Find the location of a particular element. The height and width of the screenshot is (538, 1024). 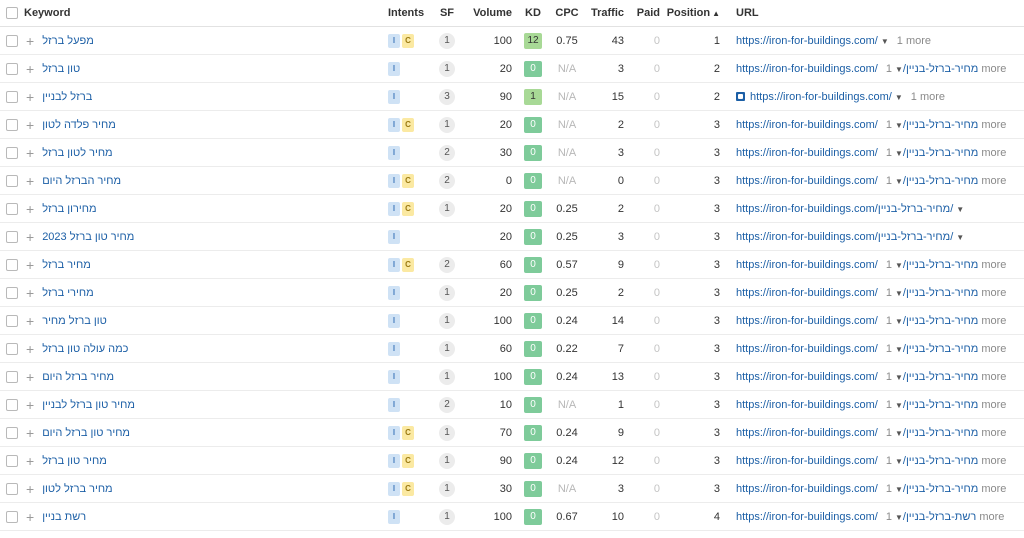

keyword-link: ברזל לבניין is located at coordinates (67, 96).